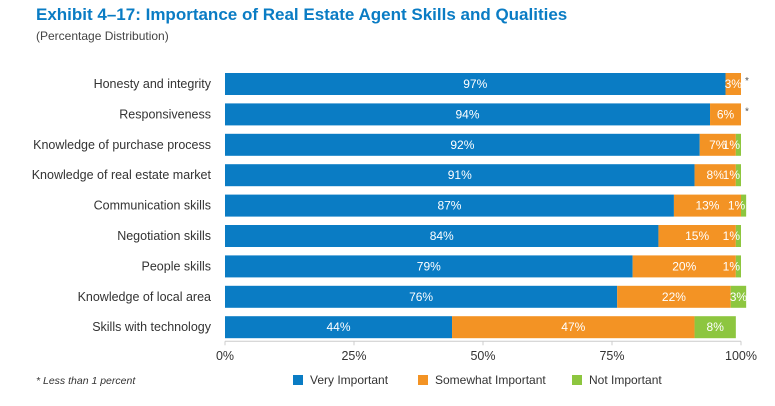 The height and width of the screenshot is (406, 775). I want to click on category-label: Knowledge of real estate market, so click(122, 175).